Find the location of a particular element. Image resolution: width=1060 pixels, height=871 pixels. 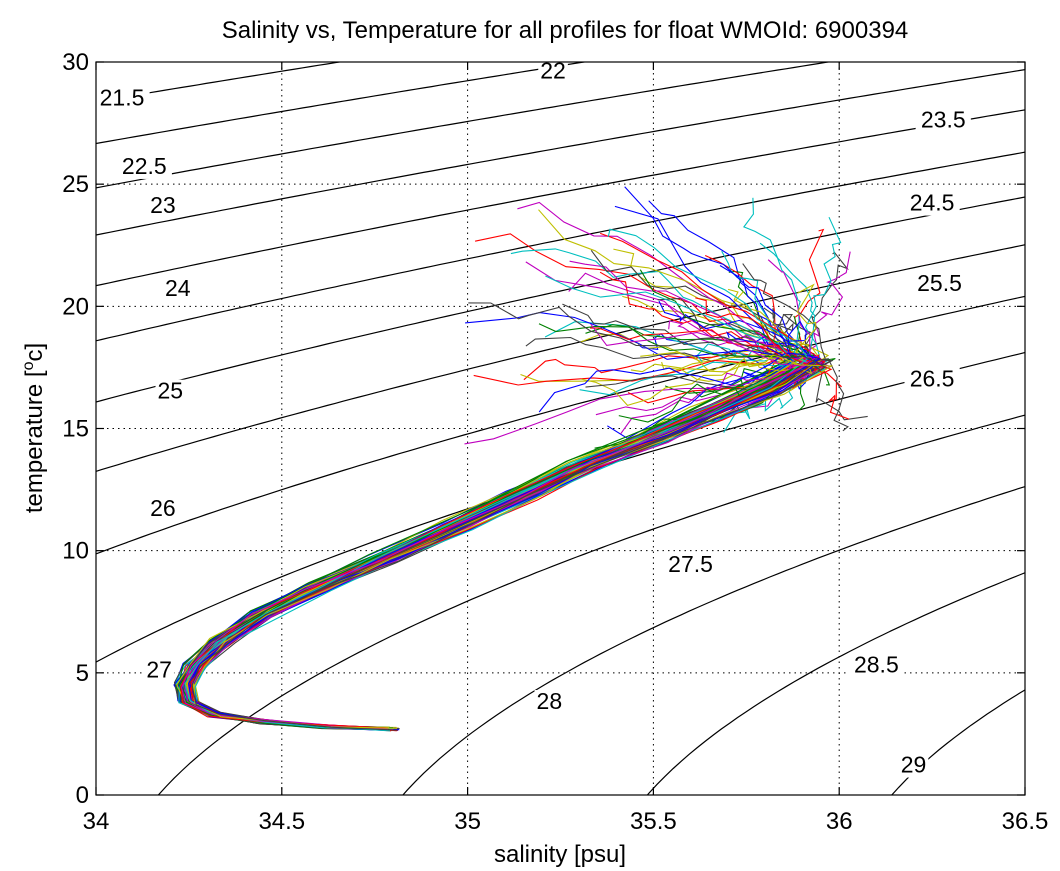

isopycnal-label-11: 27 is located at coordinates (159, 669).